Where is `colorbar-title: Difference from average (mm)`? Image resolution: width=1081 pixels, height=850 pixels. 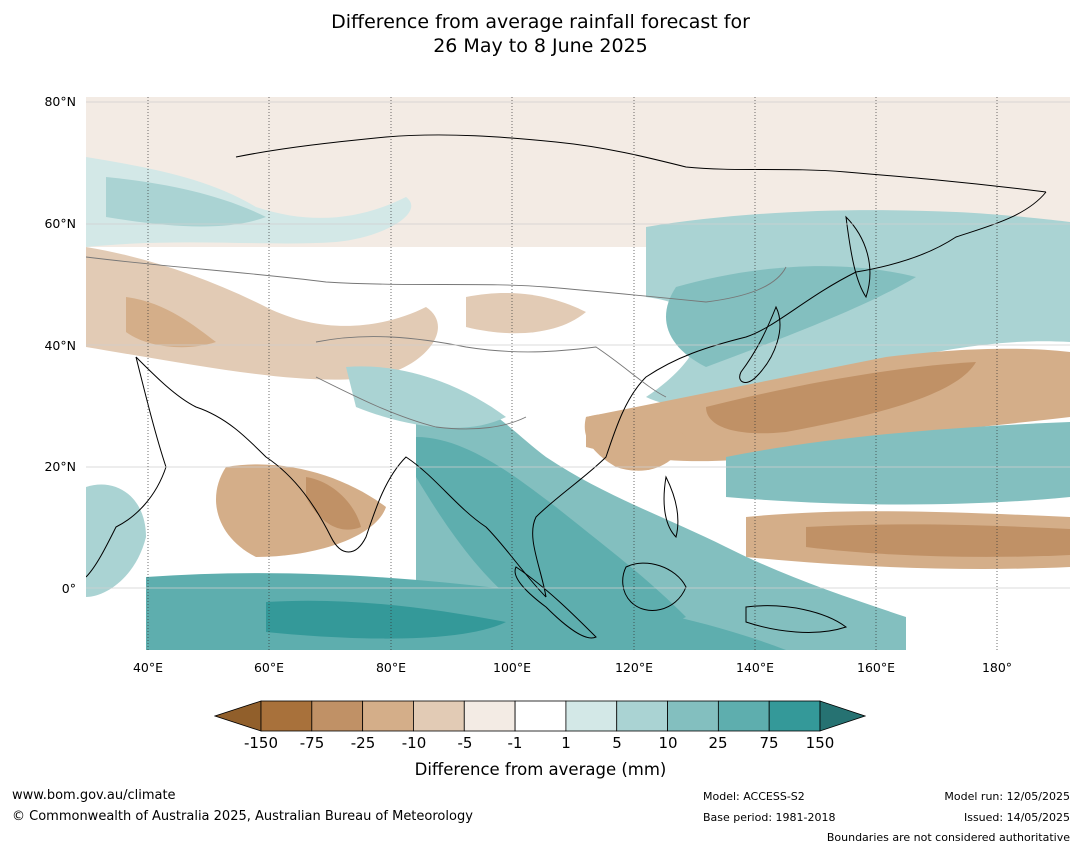 colorbar-title: Difference from average (mm) is located at coordinates (540, 769).